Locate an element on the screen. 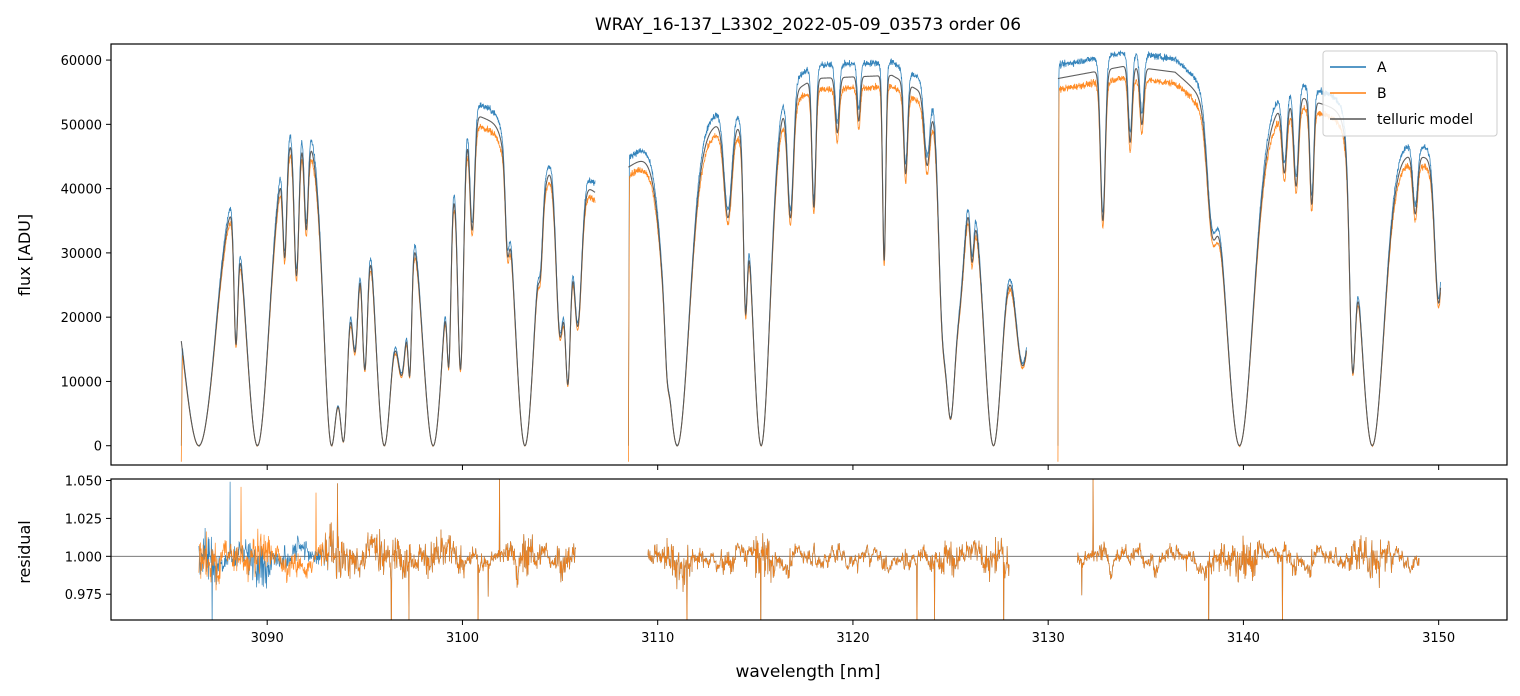 The image size is (1520, 696). top-y-tick-label: 10000 is located at coordinates (81, 382).